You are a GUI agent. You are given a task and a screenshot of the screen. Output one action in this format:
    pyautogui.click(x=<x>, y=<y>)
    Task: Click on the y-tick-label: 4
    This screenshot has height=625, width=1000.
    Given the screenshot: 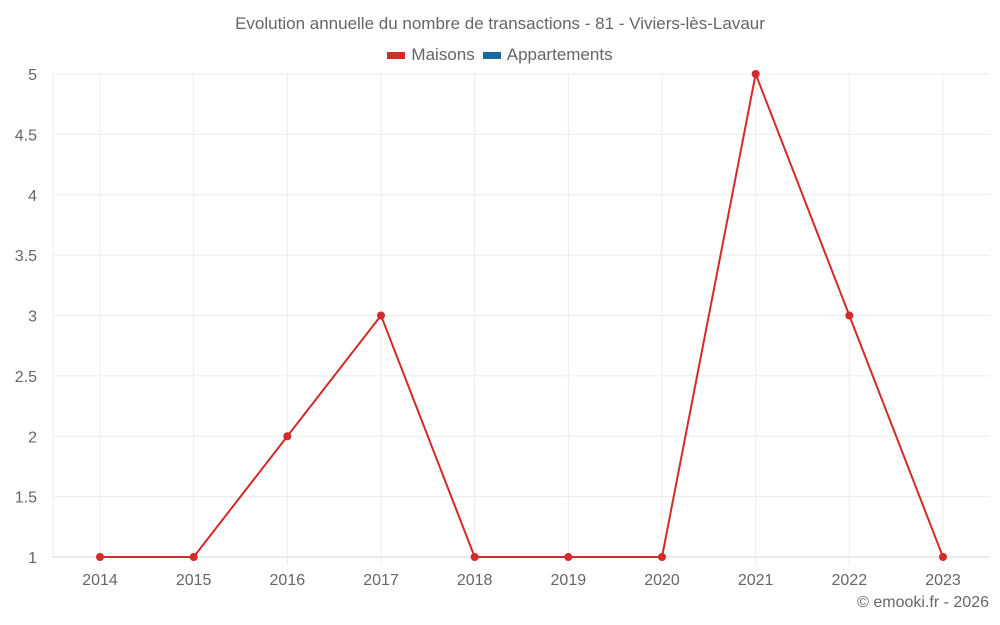 What is the action you would take?
    pyautogui.click(x=32, y=196)
    